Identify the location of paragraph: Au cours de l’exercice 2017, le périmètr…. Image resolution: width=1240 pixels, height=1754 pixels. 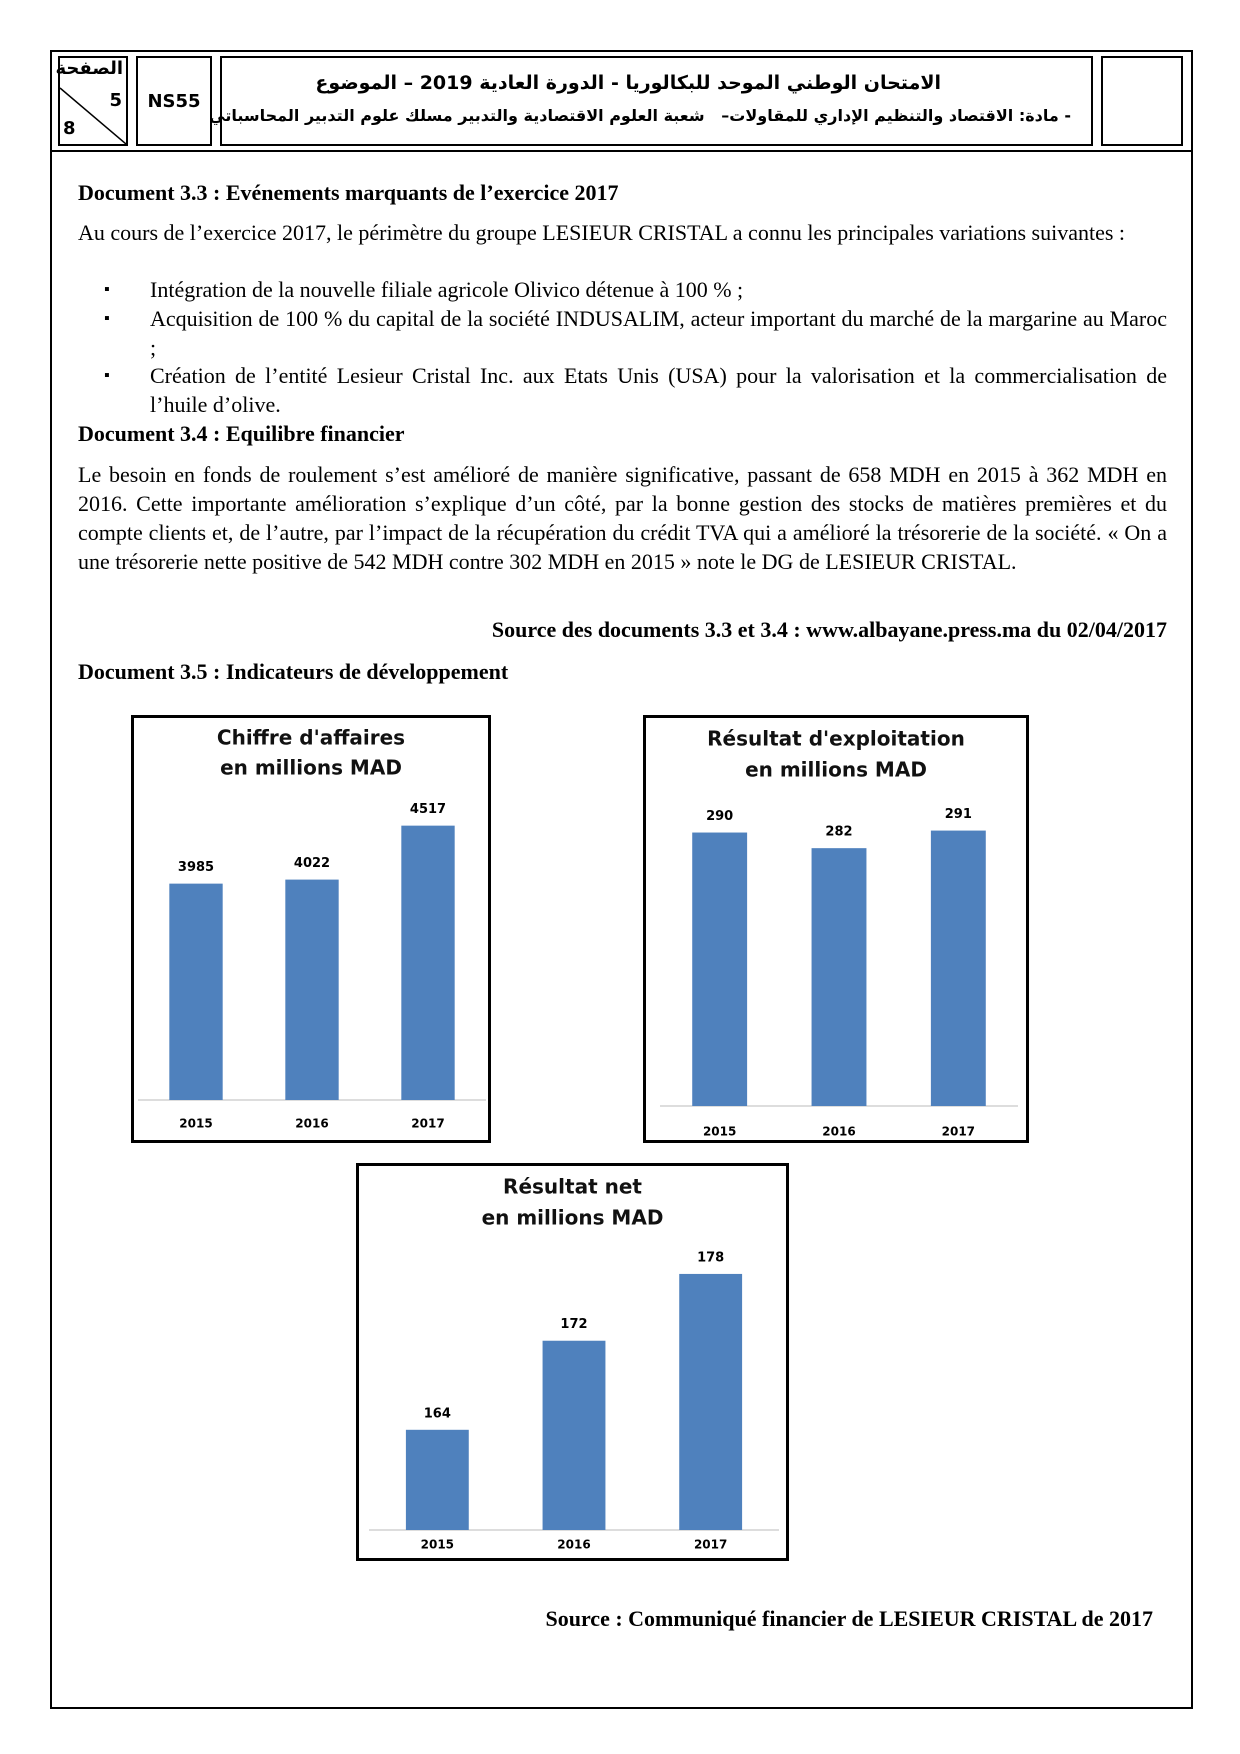
(602, 232).